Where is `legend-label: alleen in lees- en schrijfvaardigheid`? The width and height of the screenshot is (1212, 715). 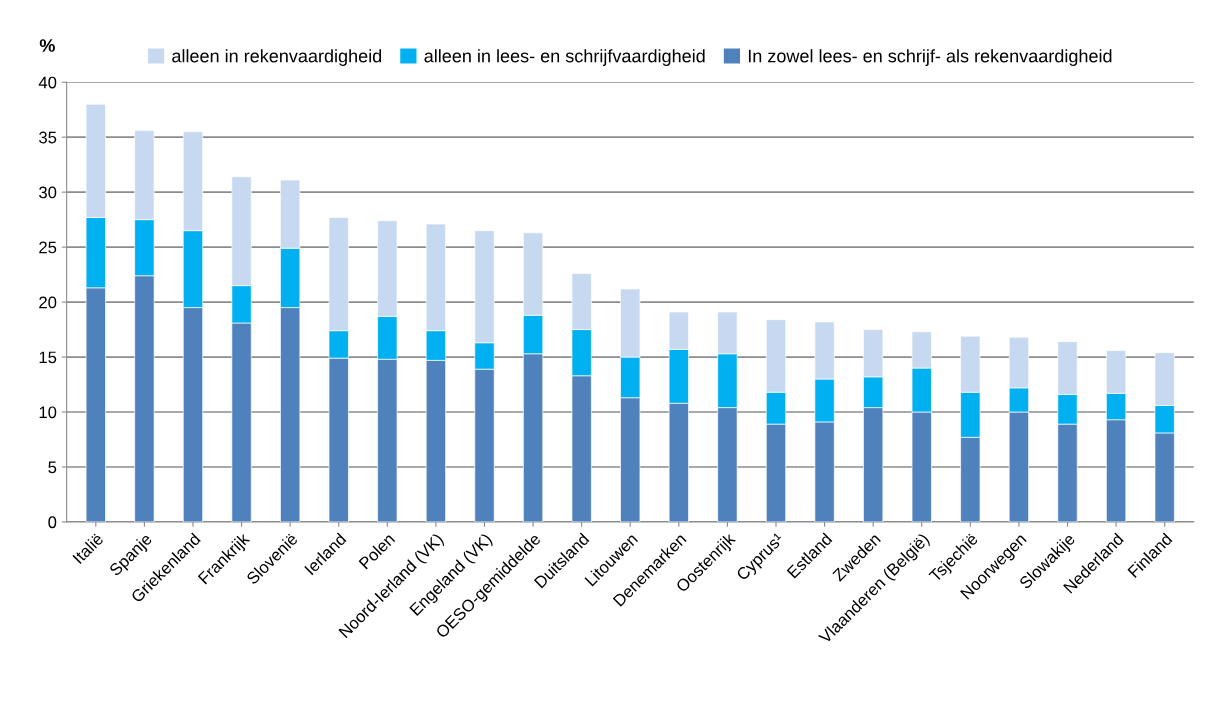
legend-label: alleen in lees- en schrijfvaardigheid is located at coordinates (564, 57).